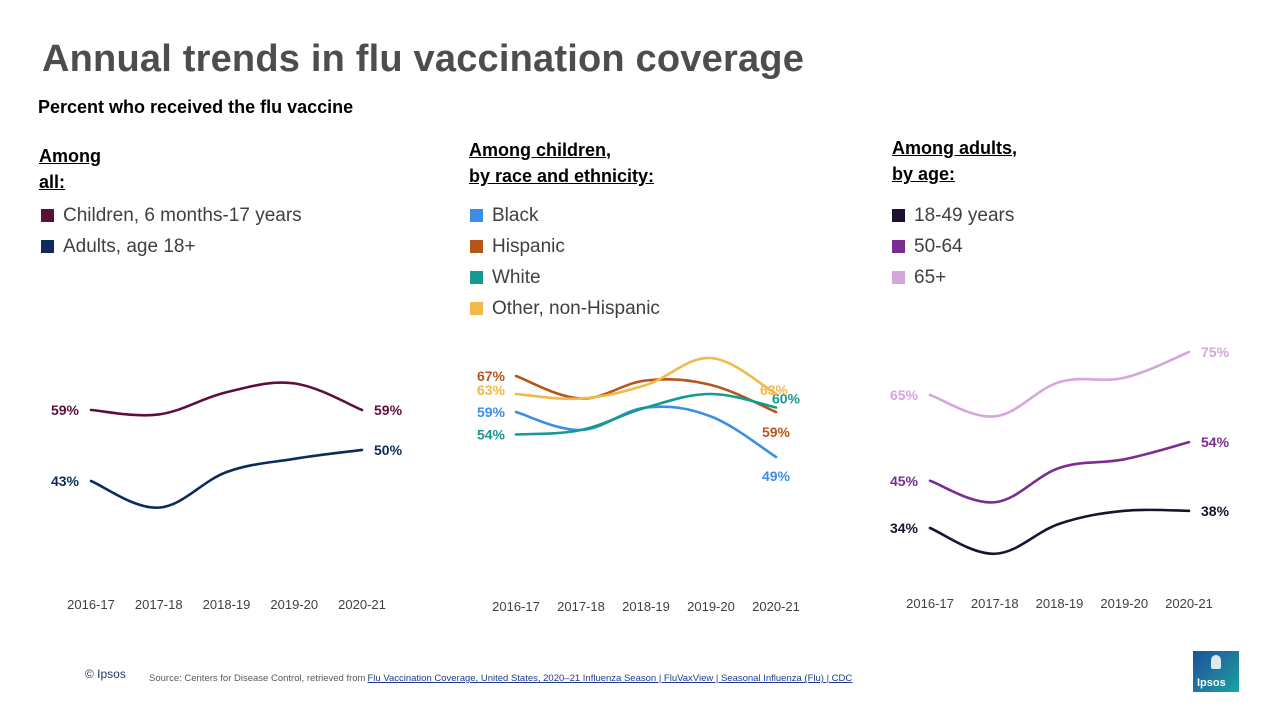  I want to click on data-label-start: 63%, so click(491, 390).